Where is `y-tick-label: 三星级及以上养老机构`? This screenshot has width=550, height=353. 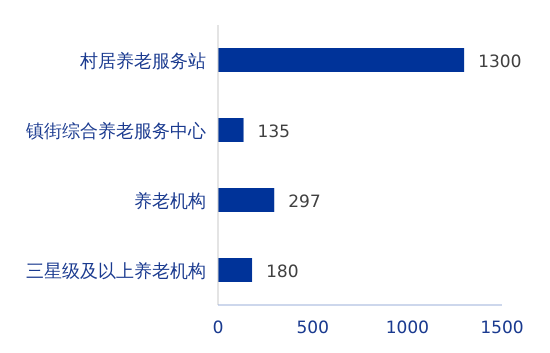 y-tick-label: 三星级及以上养老机构 is located at coordinates (116, 271).